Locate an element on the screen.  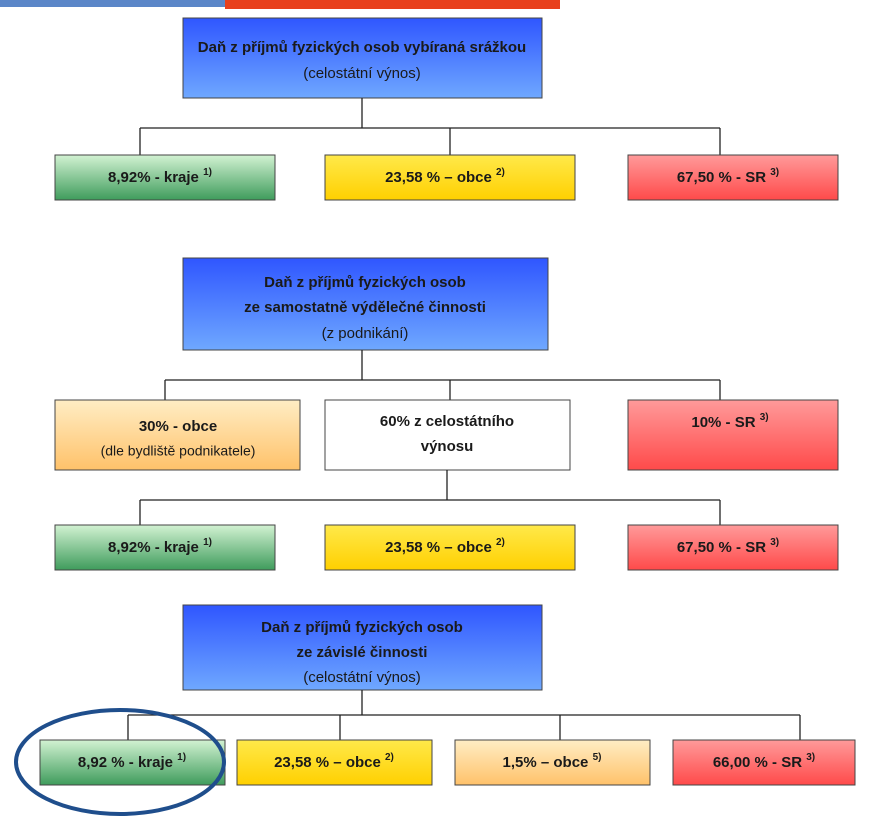
title-line: ze závislé činnosti is located at coordinates (362, 652).